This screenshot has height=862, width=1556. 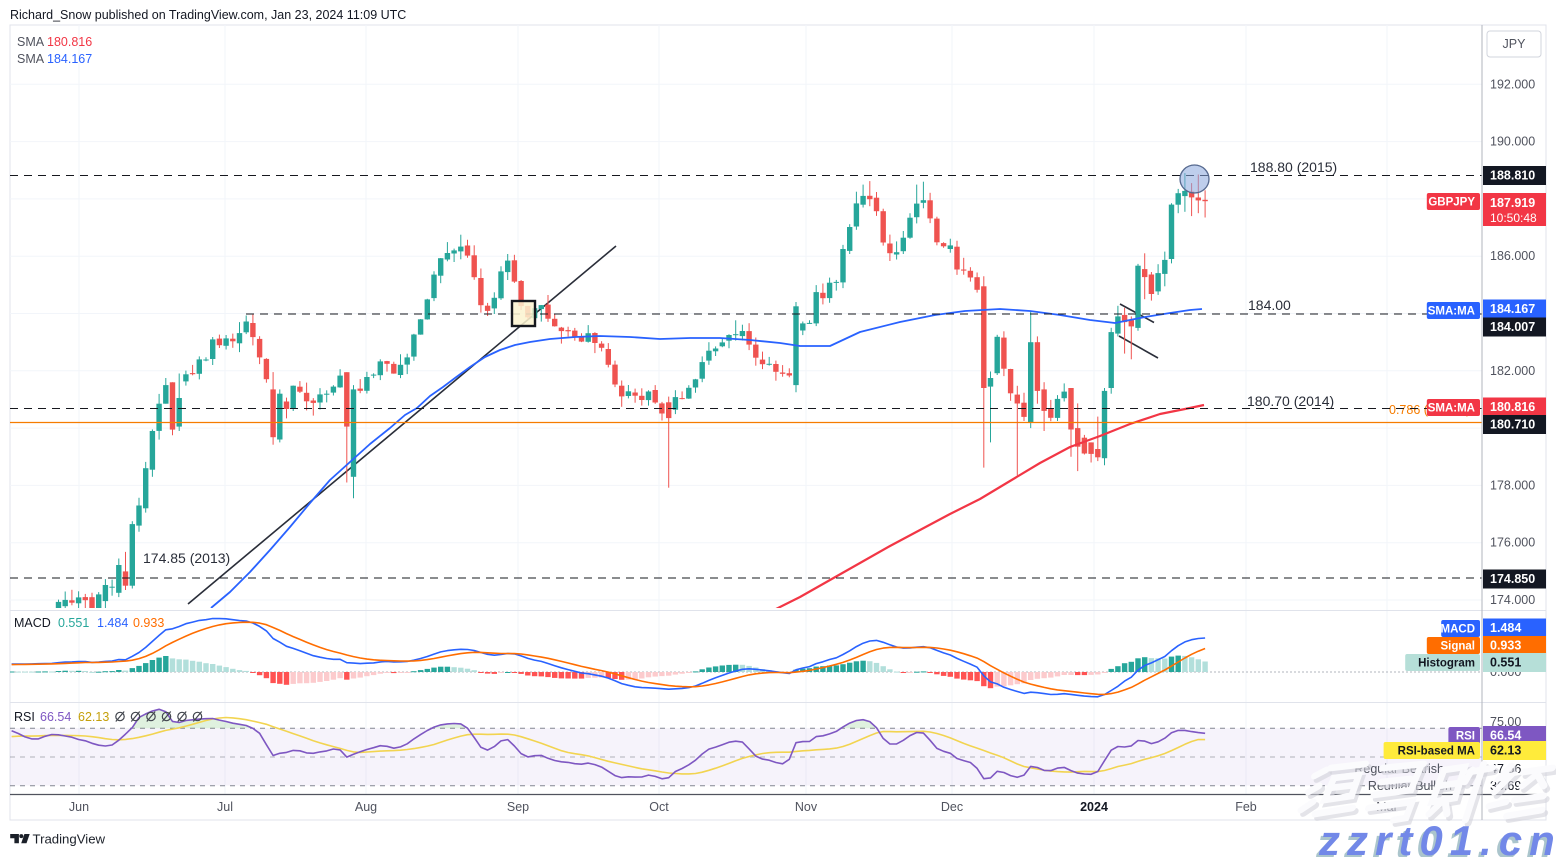 What do you see at coordinates (1451, 203) in the screenshot?
I see `svg-text: GBPJPY` at bounding box center [1451, 203].